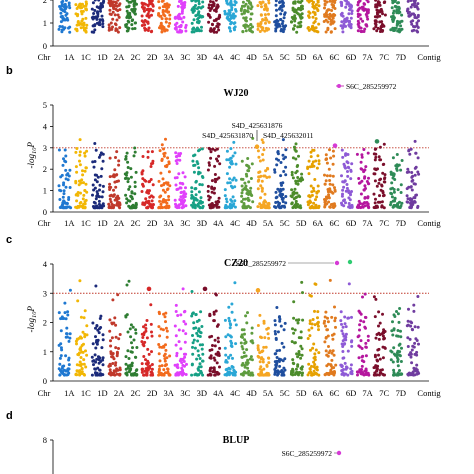  What do you see at coordinates (45, 126) in the screenshot?
I see `y-tick-label: 4` at bounding box center [45, 126].